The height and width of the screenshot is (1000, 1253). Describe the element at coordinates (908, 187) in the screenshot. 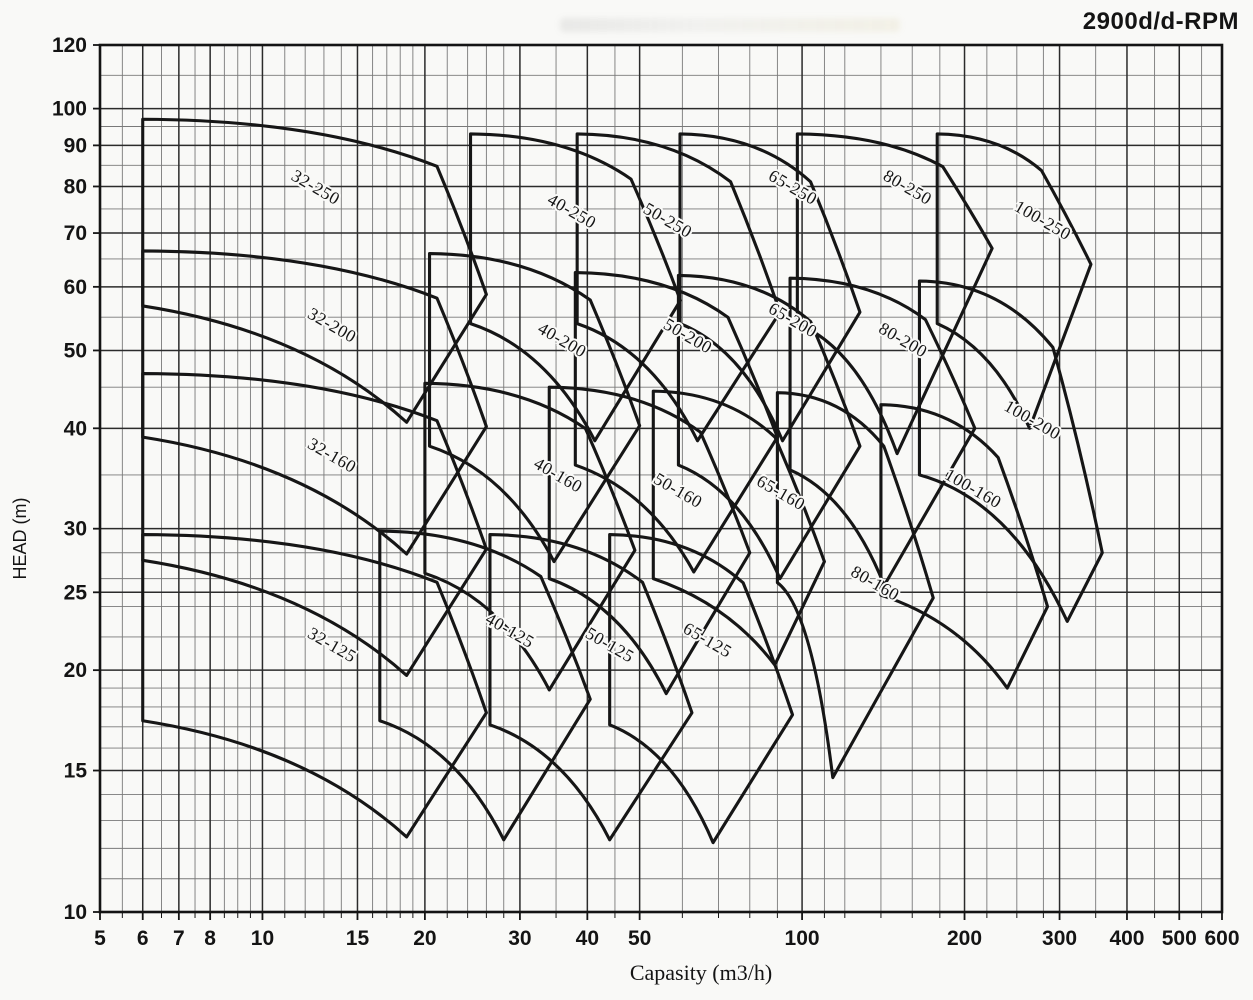

I see `envelope-label-80-250: 80-250` at that location.